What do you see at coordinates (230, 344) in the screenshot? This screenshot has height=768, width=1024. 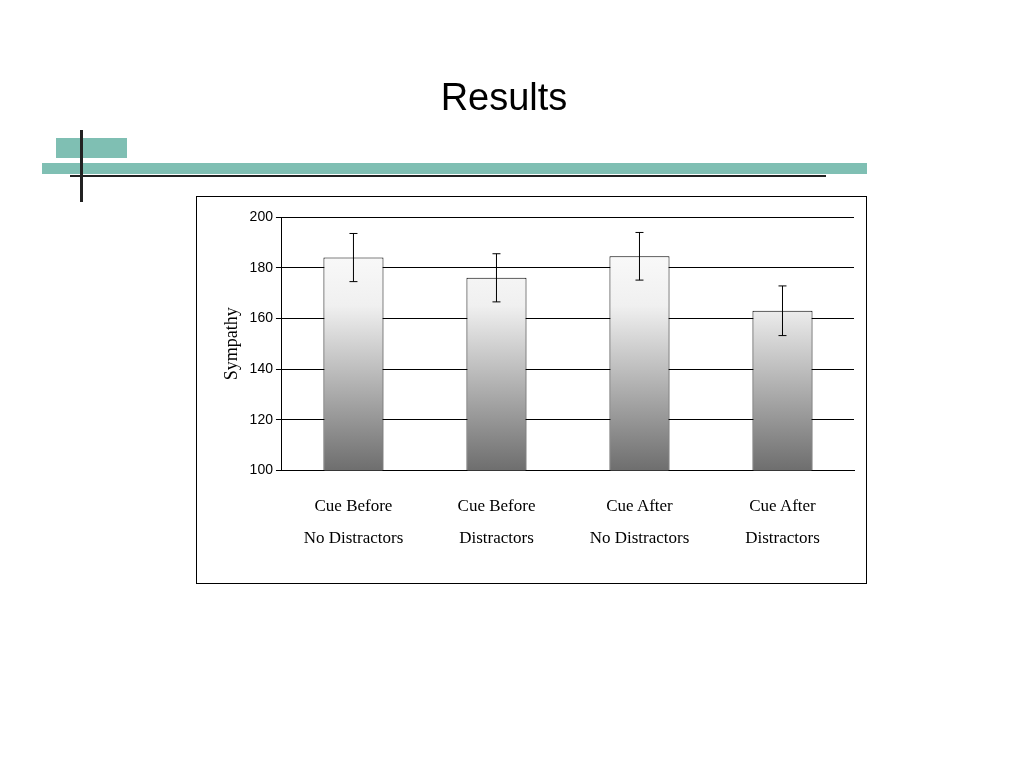 I see `y-axis-title: Sympathy` at bounding box center [230, 344].